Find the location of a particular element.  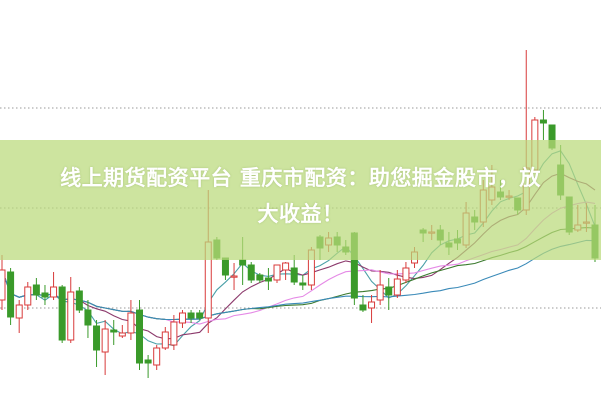

title-line-2: 大收益！ is located at coordinates (300, 214).